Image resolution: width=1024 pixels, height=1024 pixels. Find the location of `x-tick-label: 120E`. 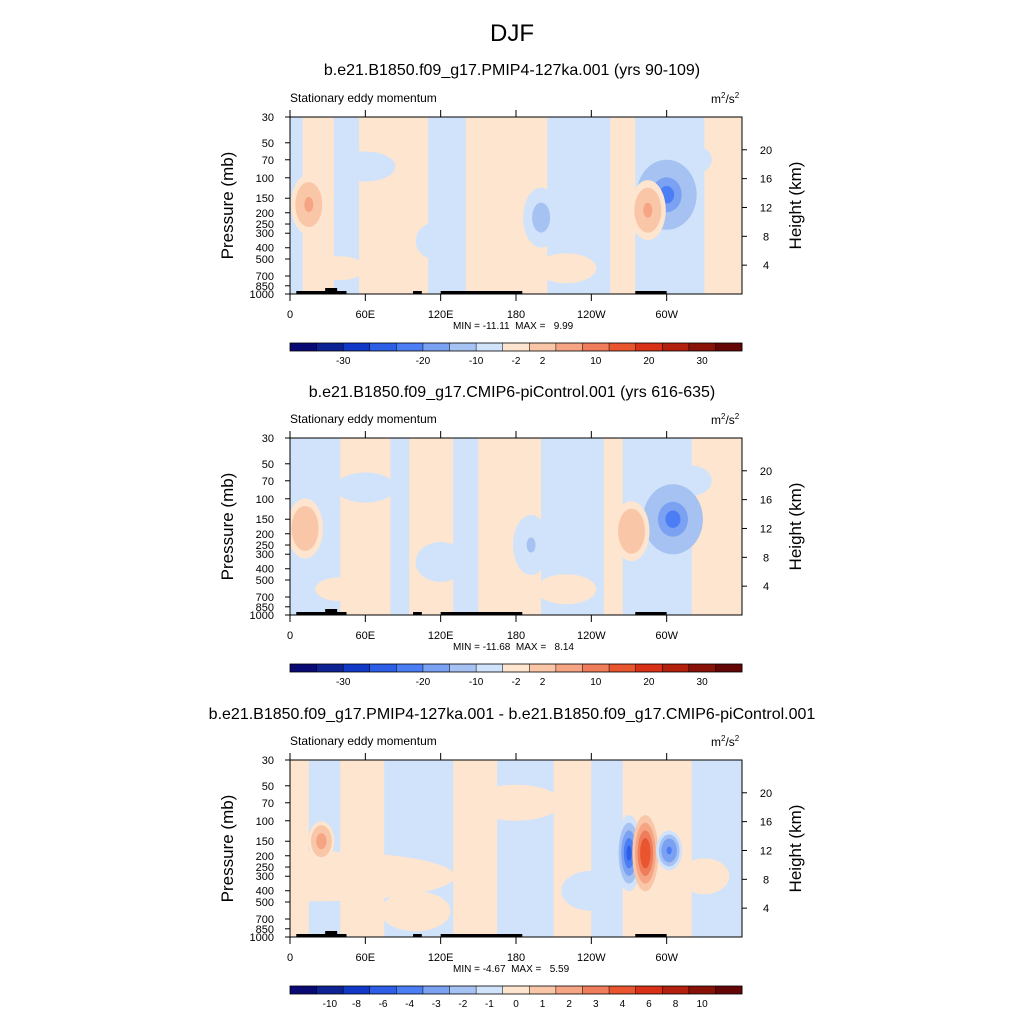

x-tick-label: 120E is located at coordinates (441, 636).